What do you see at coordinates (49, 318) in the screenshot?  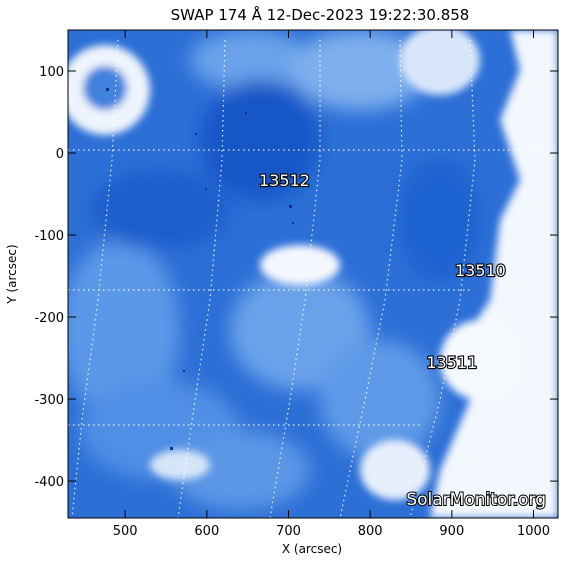 I see `y-tick-label: -200` at bounding box center [49, 318].